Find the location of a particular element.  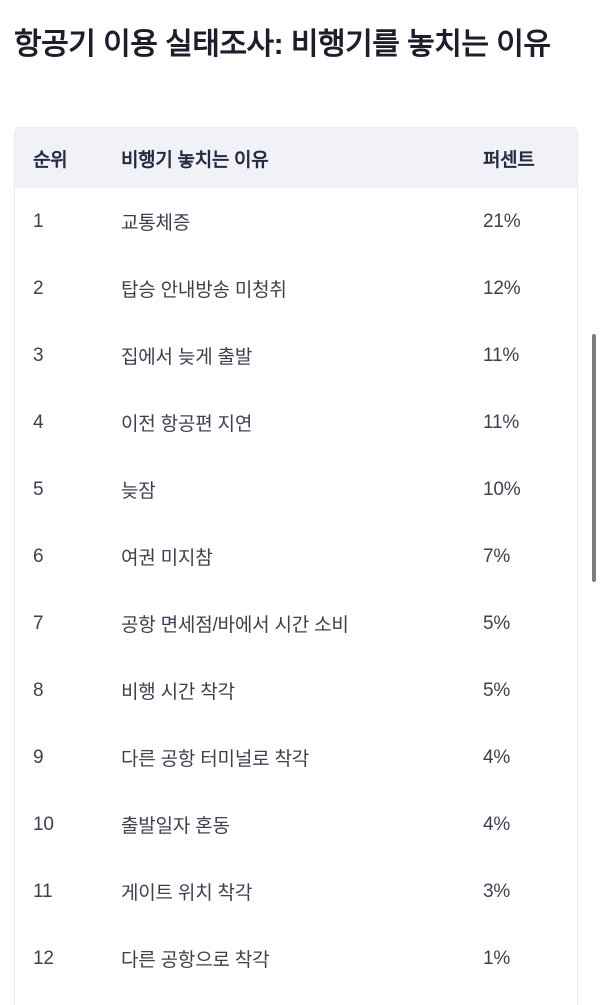

header-rank: 순위 is located at coordinates (50, 160).